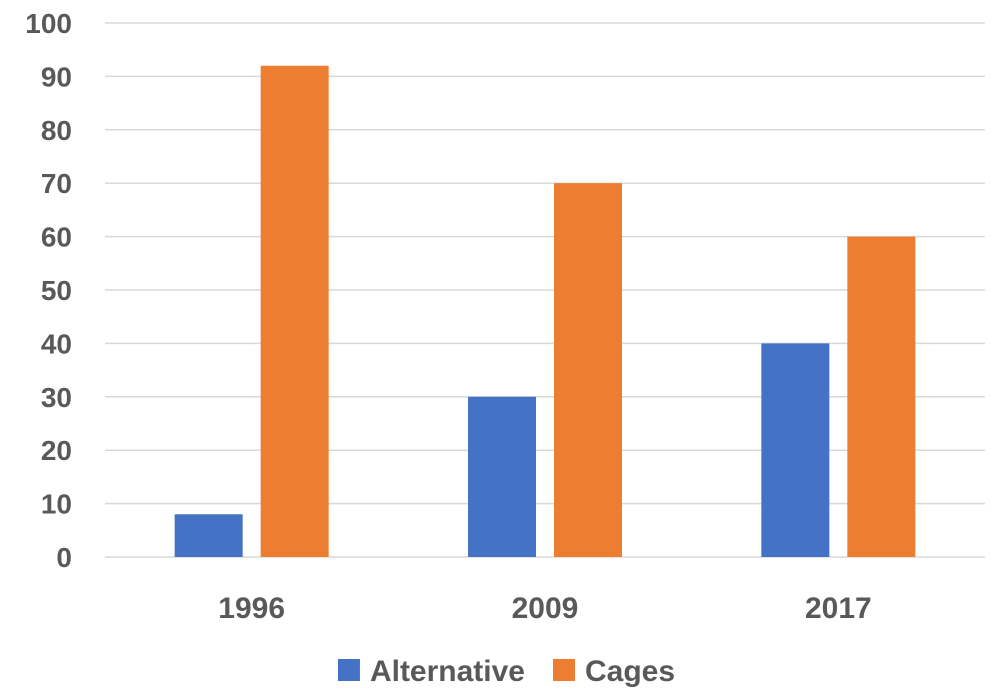 This screenshot has width=997, height=690. I want to click on legend-label: Cages, so click(630, 671).